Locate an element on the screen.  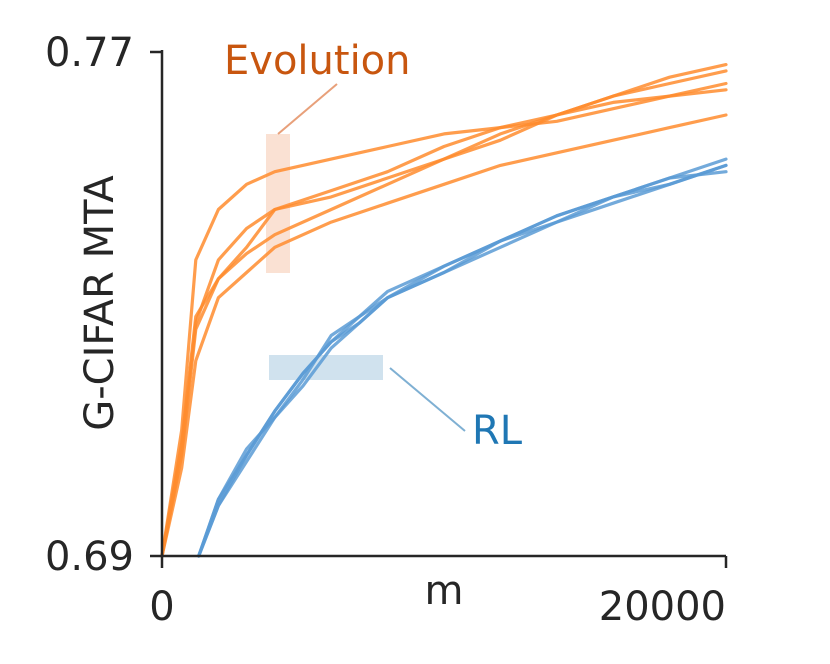
rl-highlight-band is located at coordinates (326, 367).